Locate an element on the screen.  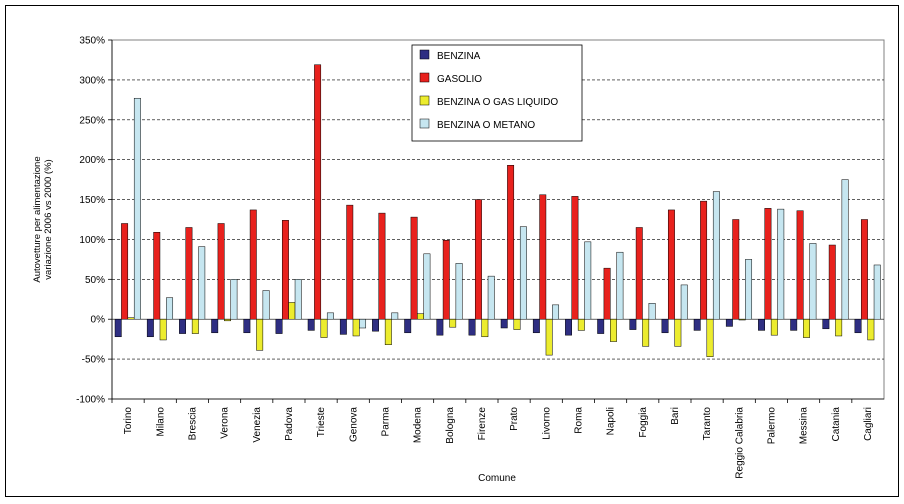
x-tick-label: Firenze is located at coordinates (482, 424).